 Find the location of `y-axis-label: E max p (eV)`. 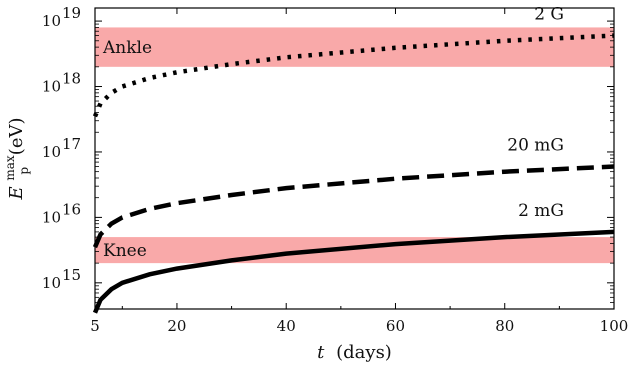

y-axis-label: E max p (eV) is located at coordinates (16, 158).